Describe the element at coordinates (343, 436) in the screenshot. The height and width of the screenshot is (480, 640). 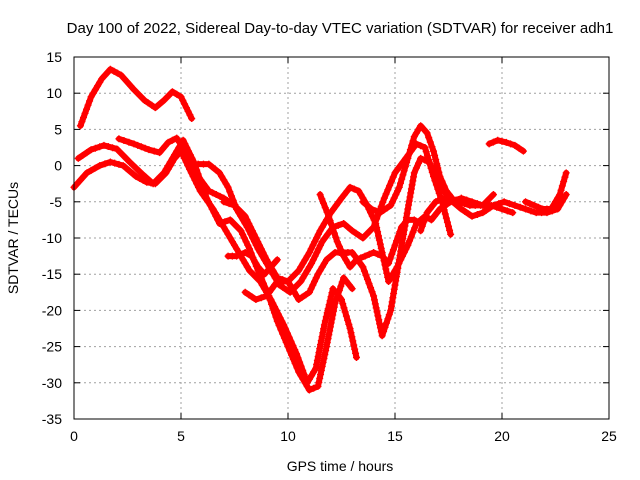
I see `x-tick-labels: 0 5 10 15 20 25` at that location.